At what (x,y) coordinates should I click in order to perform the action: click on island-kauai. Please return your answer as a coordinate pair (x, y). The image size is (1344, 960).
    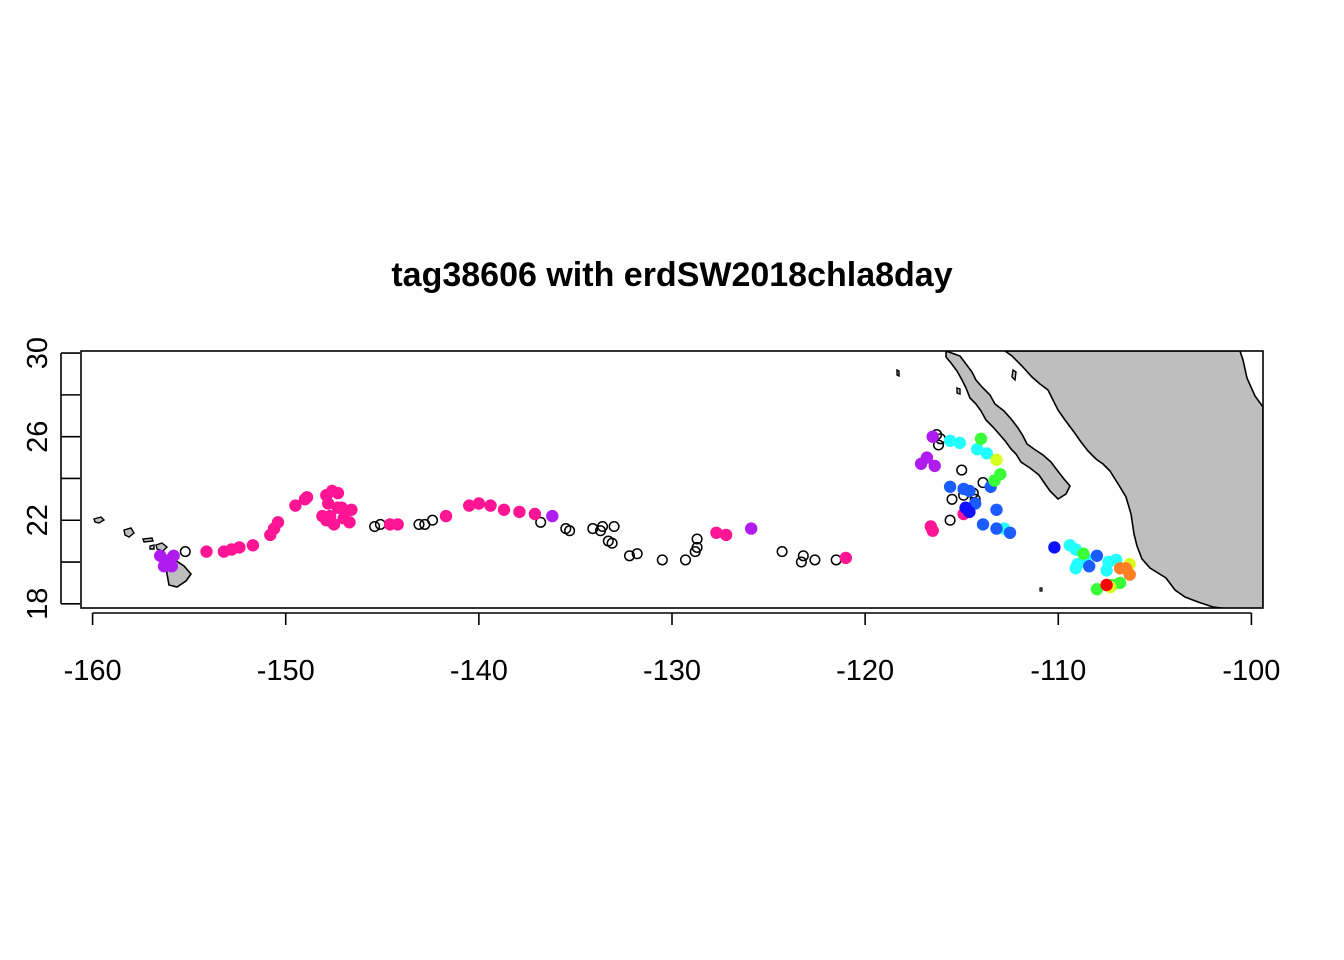
    Looking at the image, I should click on (99, 520).